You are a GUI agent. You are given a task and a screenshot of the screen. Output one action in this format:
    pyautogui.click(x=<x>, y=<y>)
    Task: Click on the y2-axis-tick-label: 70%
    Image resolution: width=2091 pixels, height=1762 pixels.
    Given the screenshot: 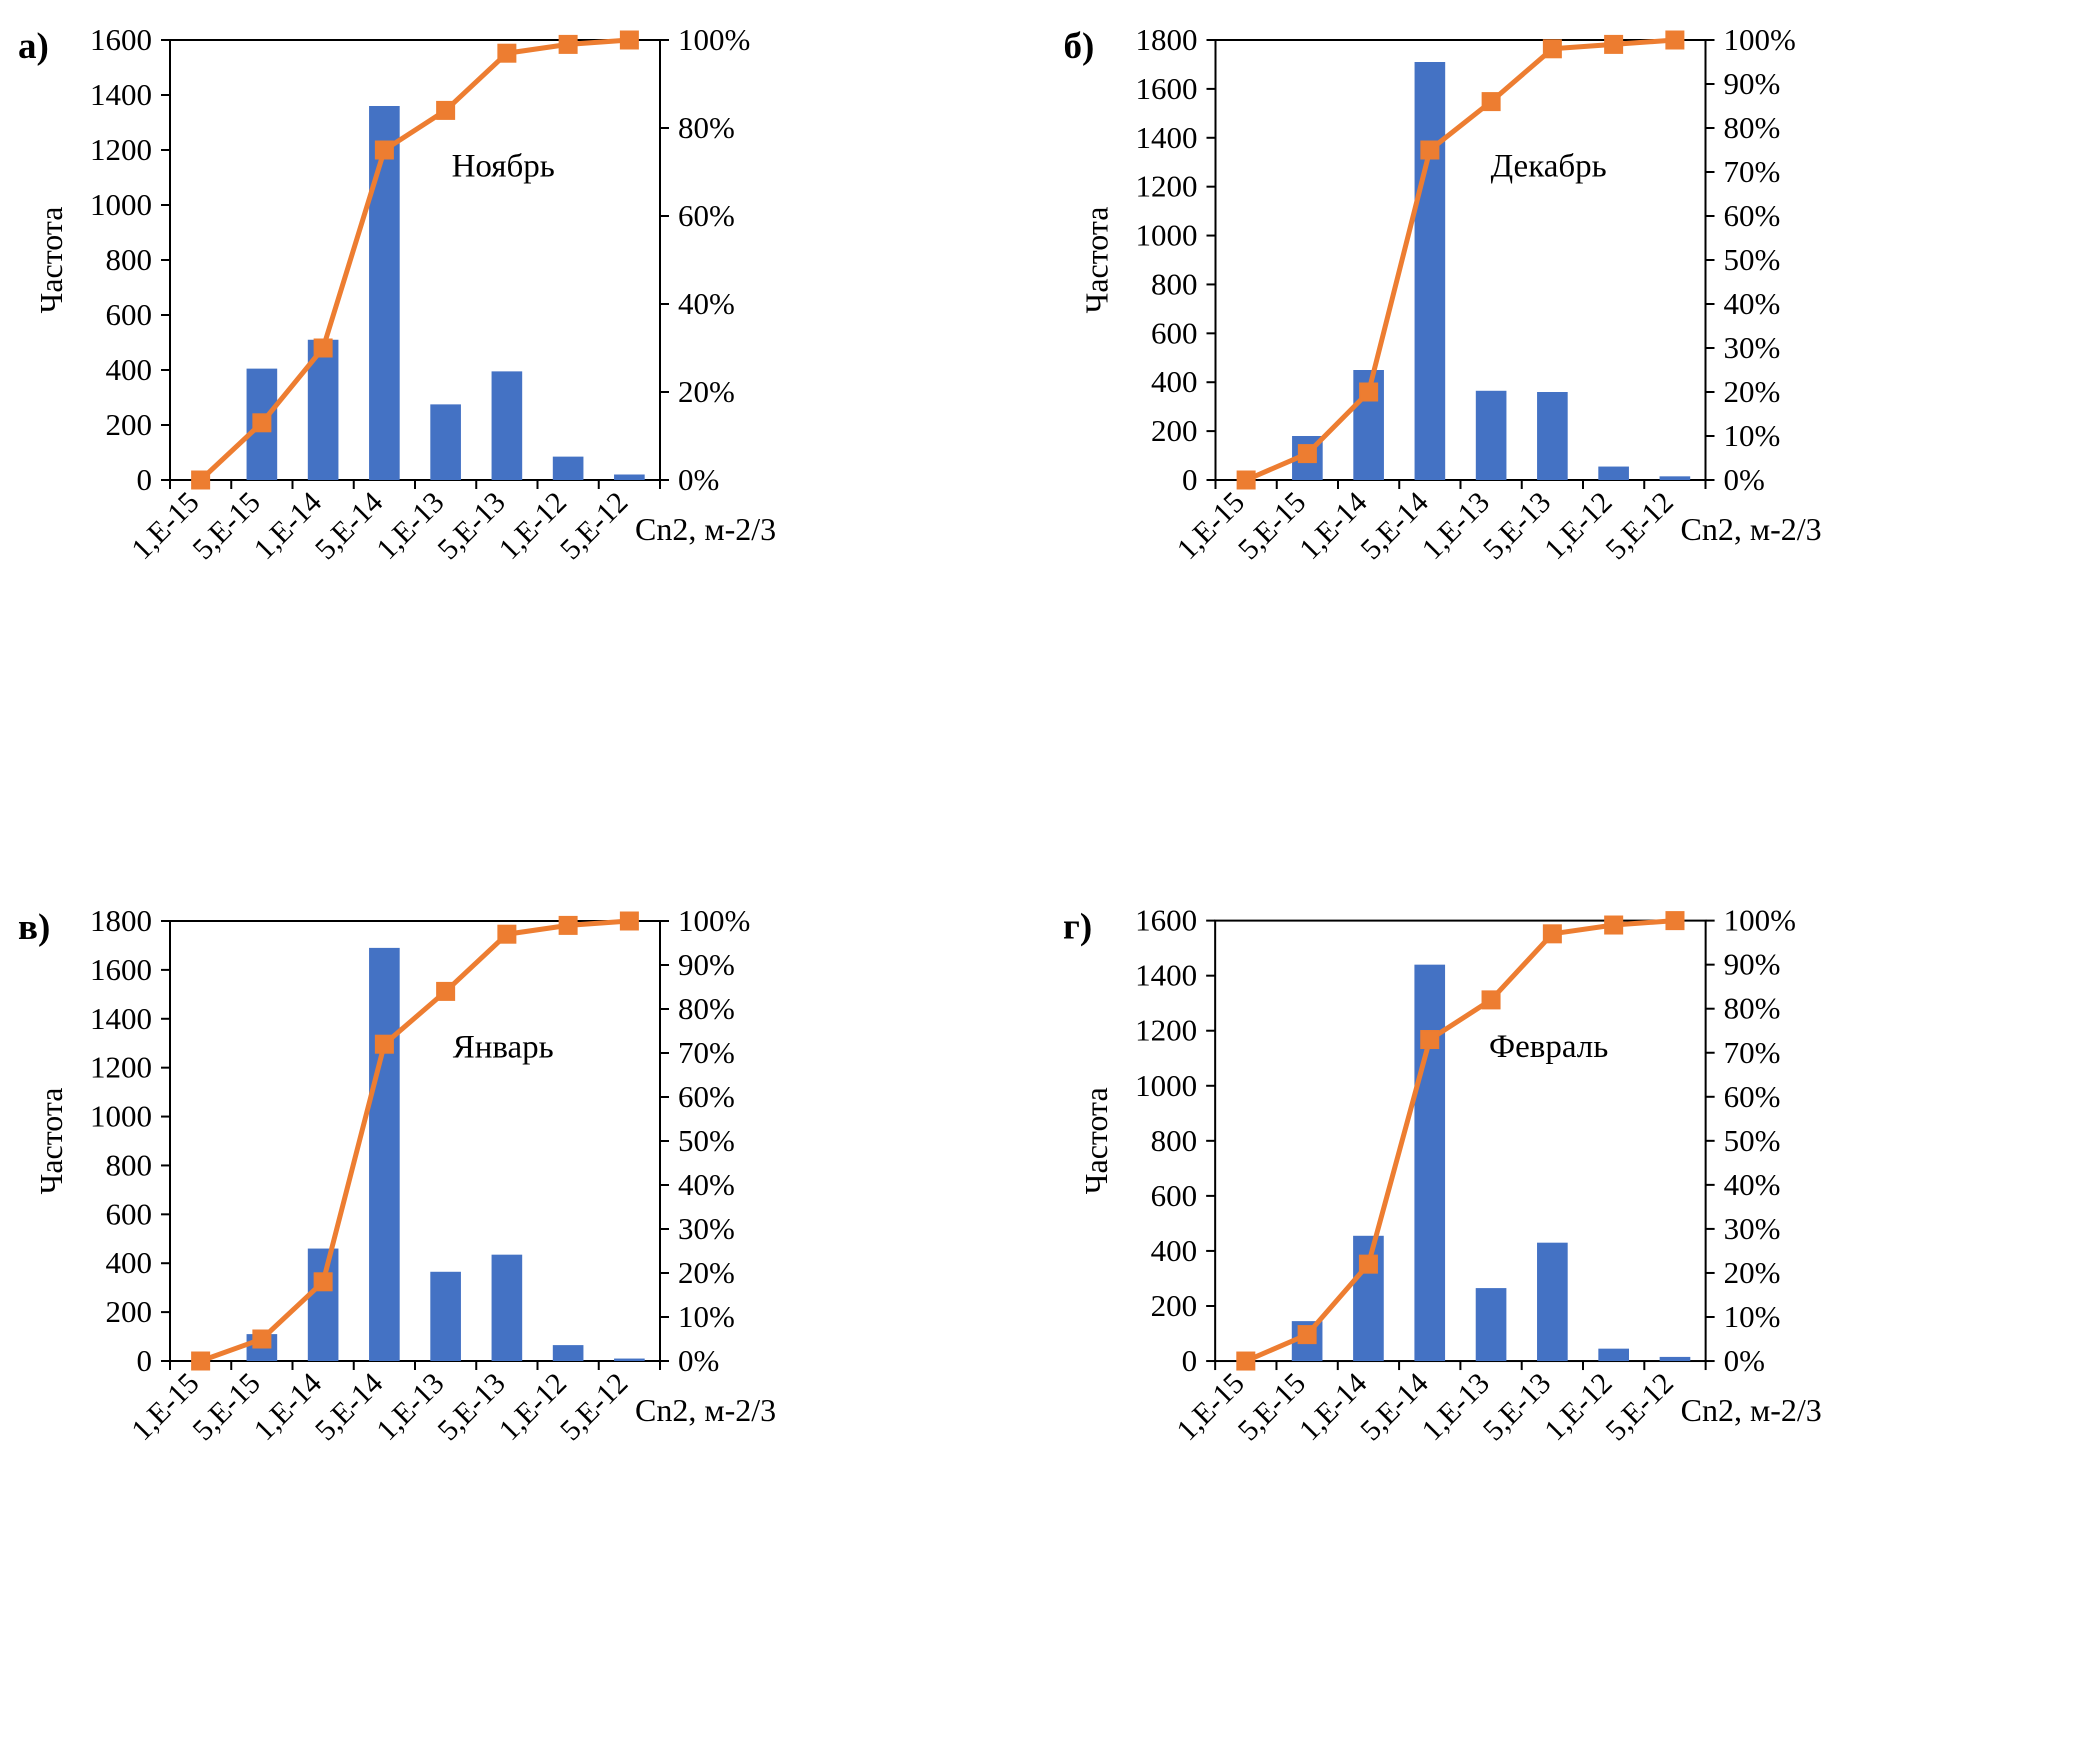 What is the action you would take?
    pyautogui.click(x=1752, y=1052)
    